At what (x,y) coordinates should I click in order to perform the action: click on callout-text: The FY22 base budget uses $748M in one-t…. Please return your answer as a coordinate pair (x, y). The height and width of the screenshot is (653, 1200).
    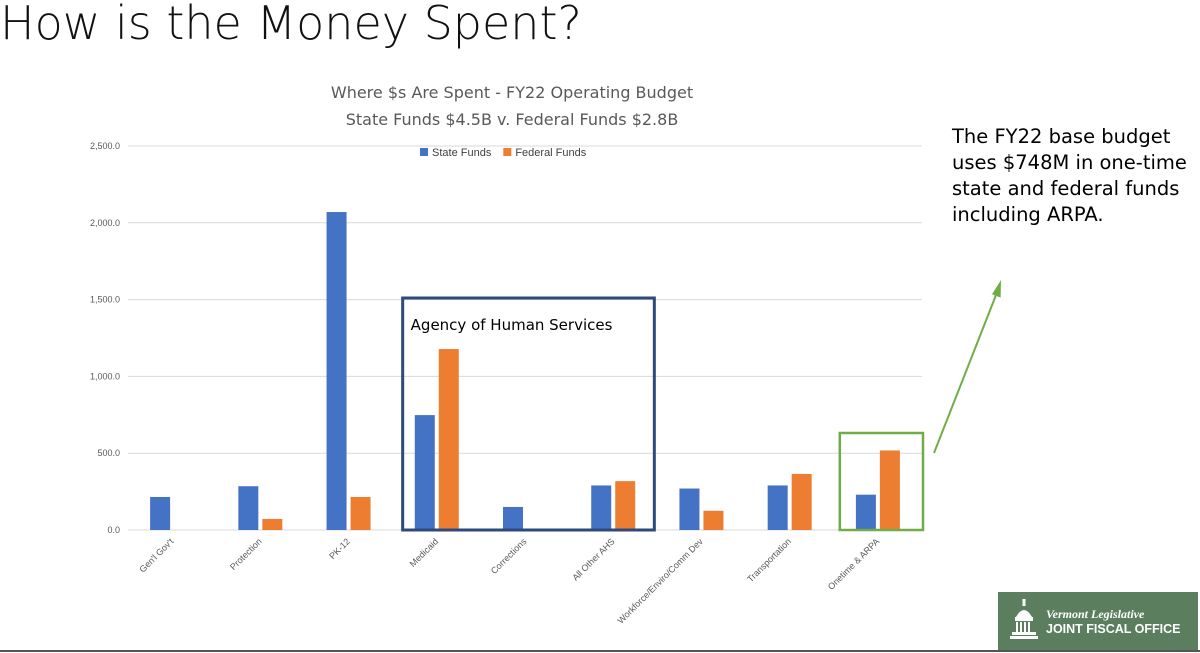
    Looking at the image, I should click on (1069, 175).